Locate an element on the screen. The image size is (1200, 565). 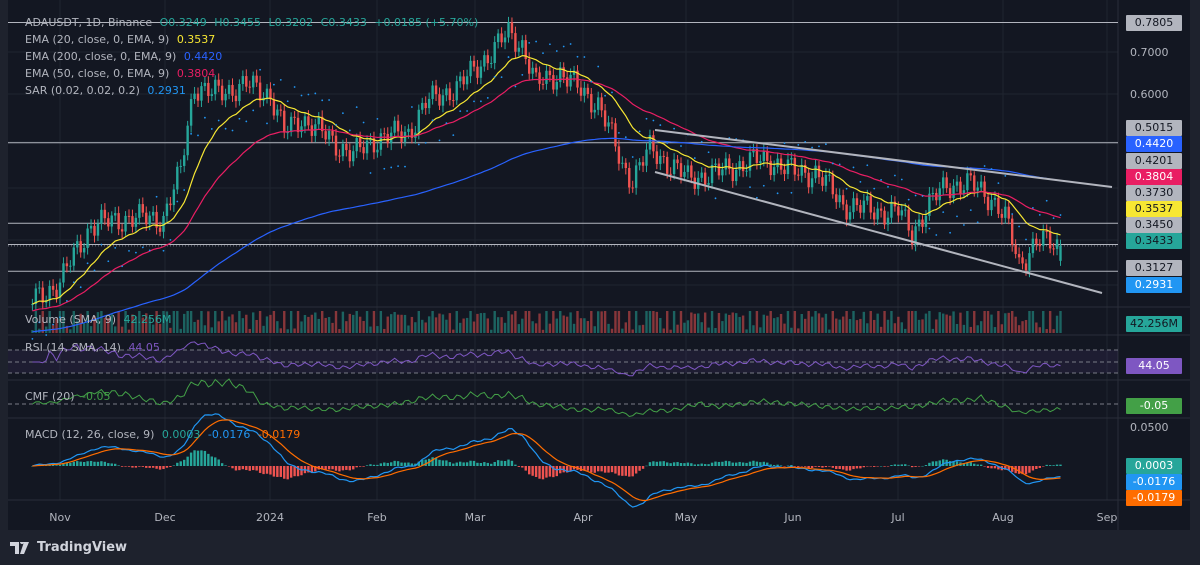
cmf-value: -0.05 is located at coordinates (96, 396).